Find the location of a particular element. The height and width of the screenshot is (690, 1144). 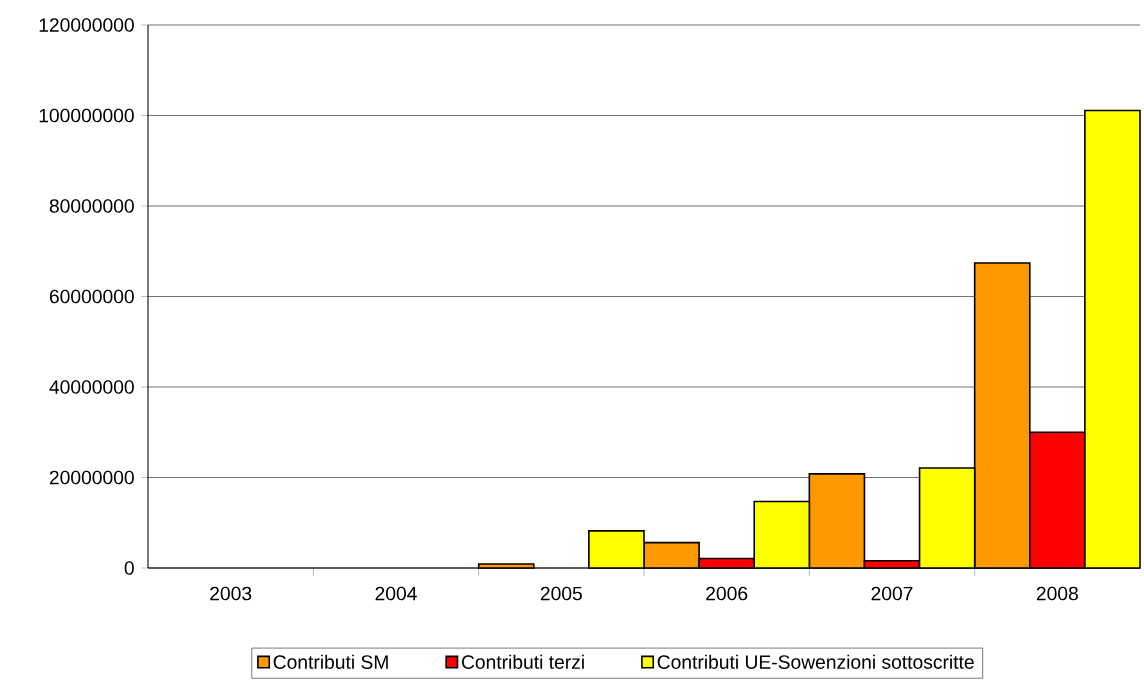

y-tick-label: 40000000 is located at coordinates (91, 387).